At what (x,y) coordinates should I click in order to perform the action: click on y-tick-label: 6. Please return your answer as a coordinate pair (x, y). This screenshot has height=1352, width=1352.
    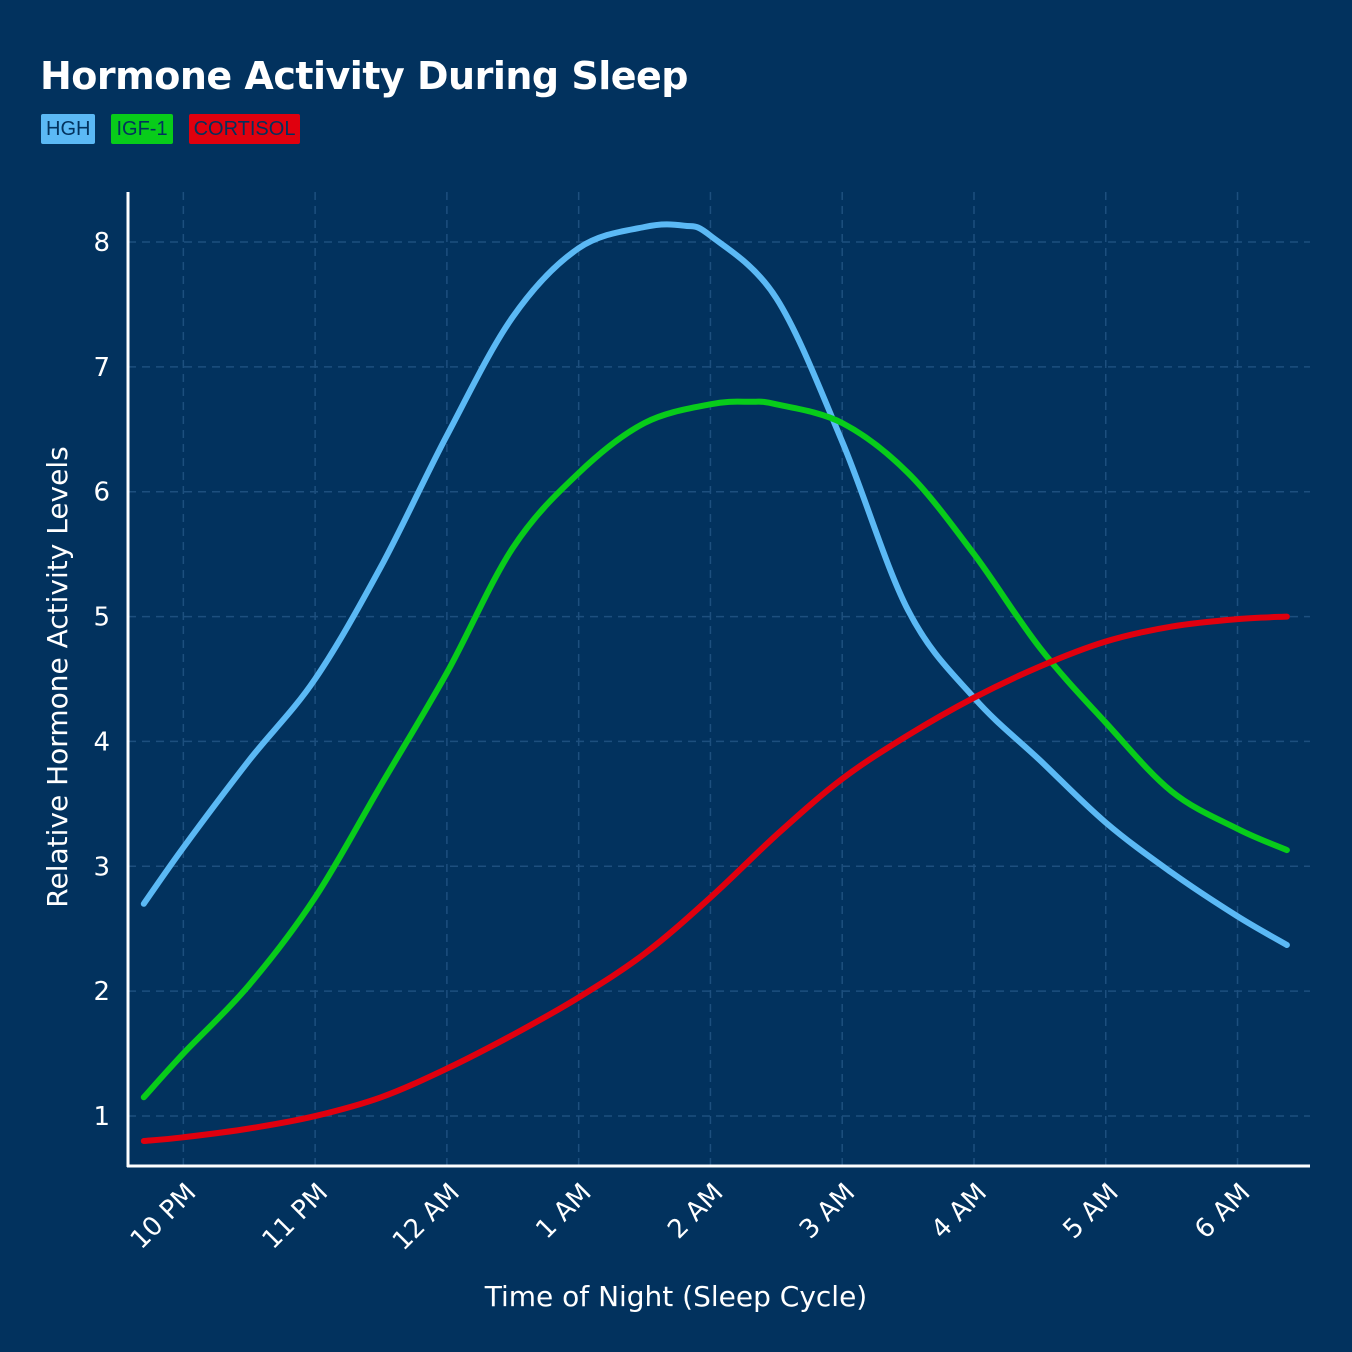
    Looking at the image, I should click on (101, 493).